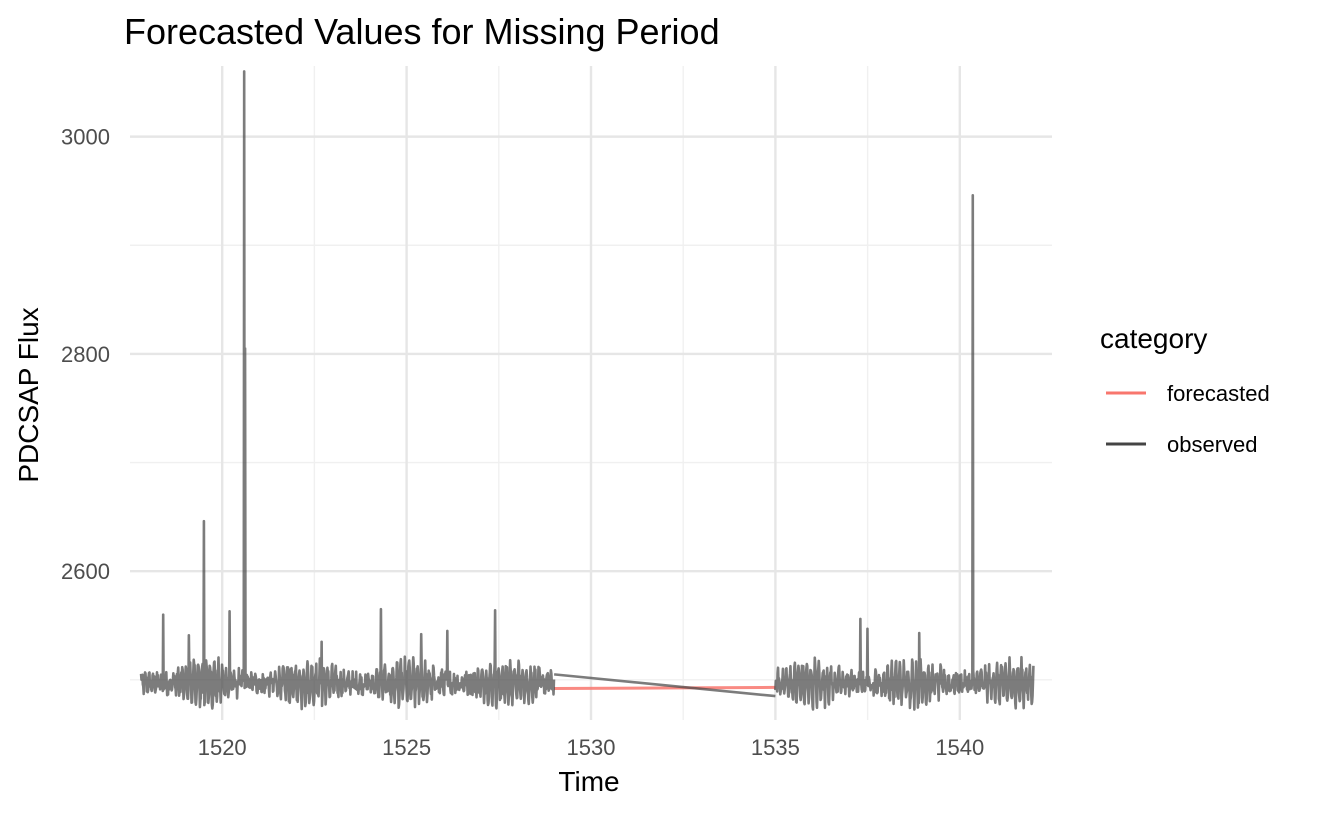 Image resolution: width=1320 pixels, height=814 pixels. I want to click on forecasted-series-line, so click(665, 687).